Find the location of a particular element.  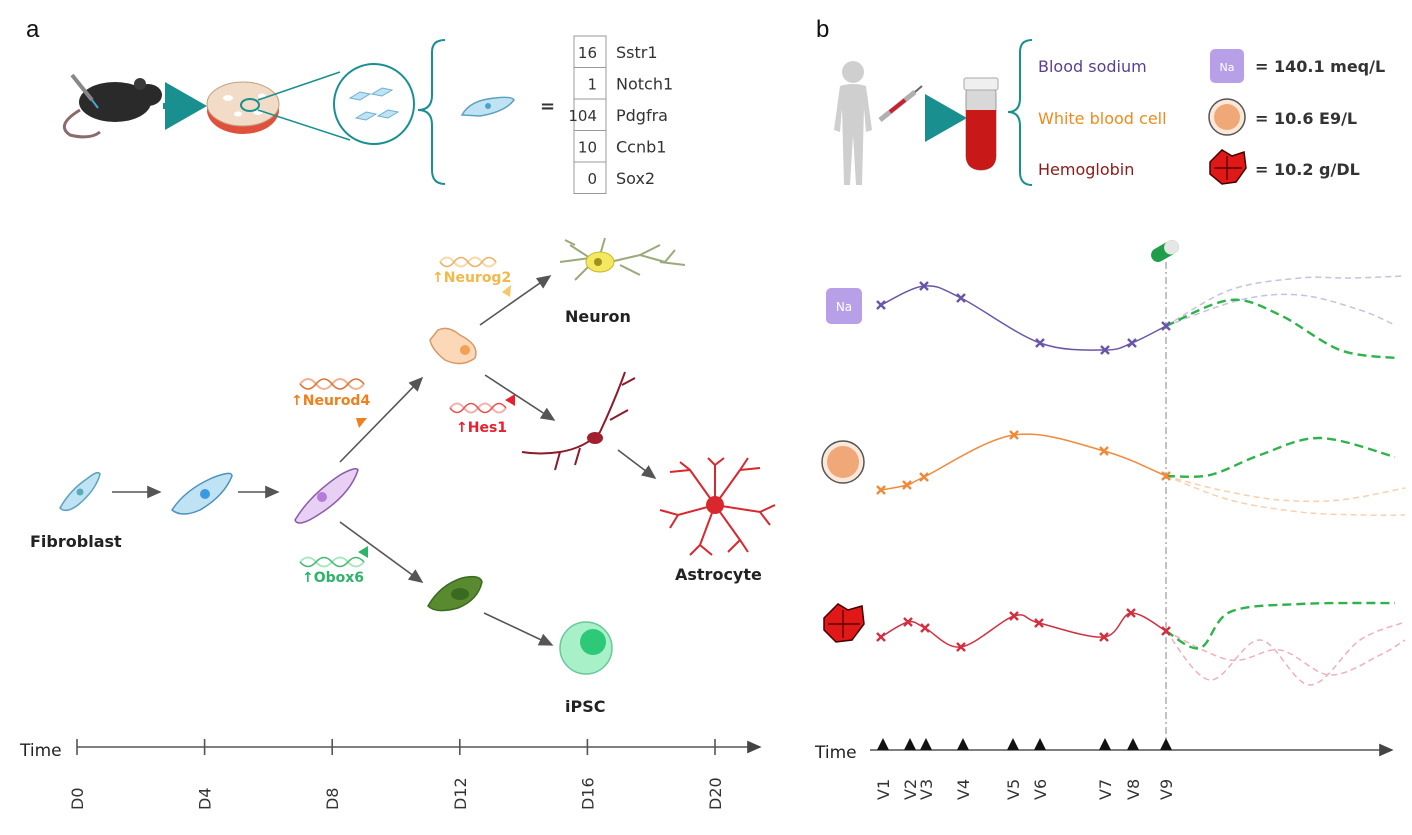

day4-cell-icon is located at coordinates (202, 493).